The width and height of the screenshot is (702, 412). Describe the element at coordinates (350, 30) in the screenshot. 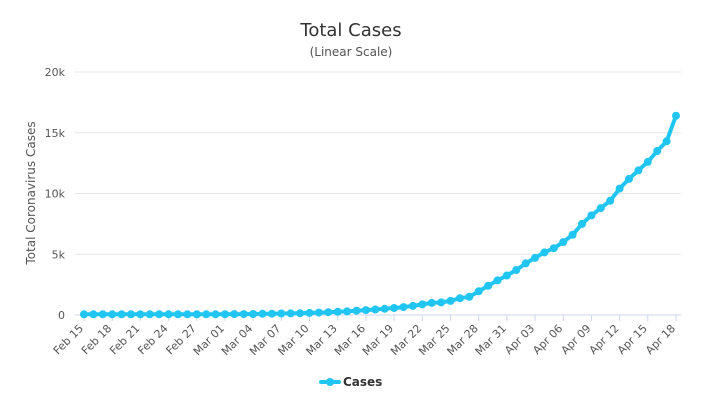

I see `chart-title: Total Cases` at that location.